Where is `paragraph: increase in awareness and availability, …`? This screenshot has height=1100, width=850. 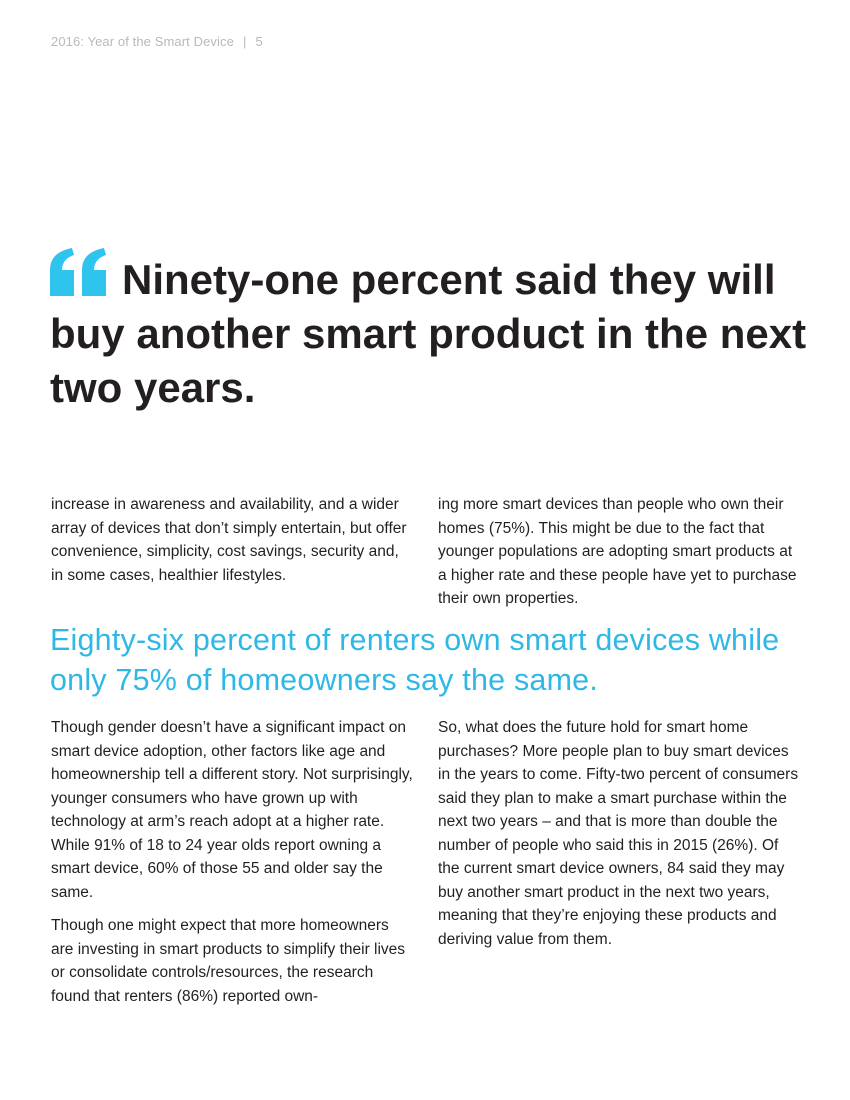
paragraph: increase in awareness and availability, … is located at coordinates (229, 540).